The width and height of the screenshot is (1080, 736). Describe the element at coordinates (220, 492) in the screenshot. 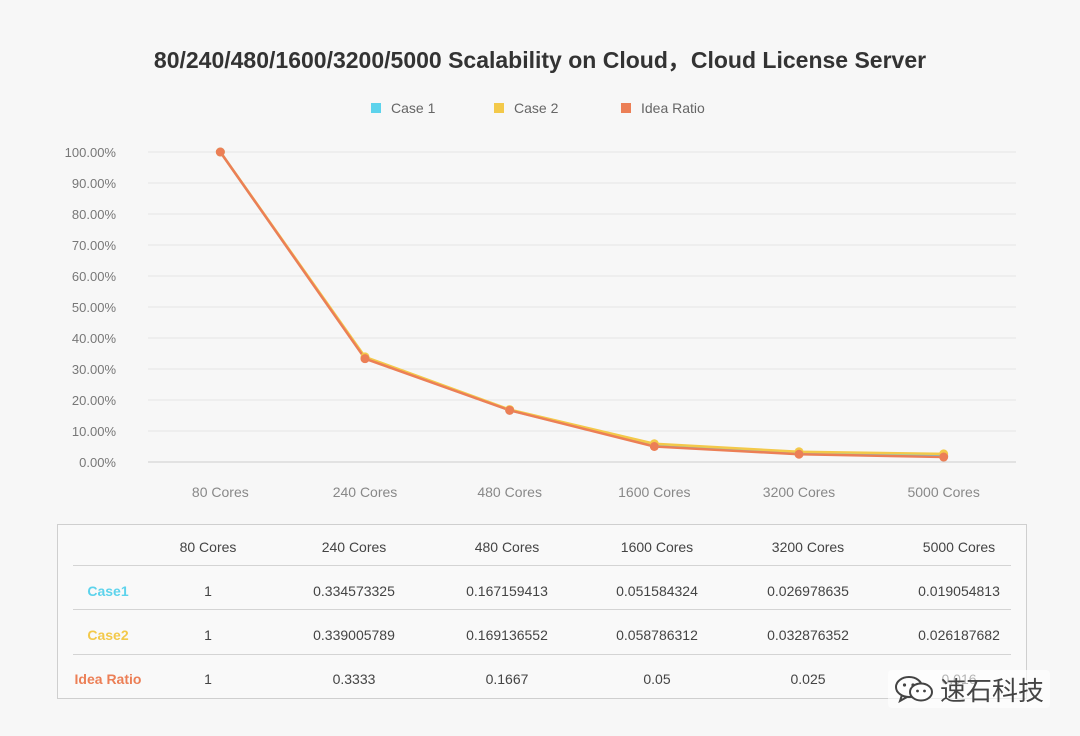

I see `x-tick-label: 80 Cores` at that location.